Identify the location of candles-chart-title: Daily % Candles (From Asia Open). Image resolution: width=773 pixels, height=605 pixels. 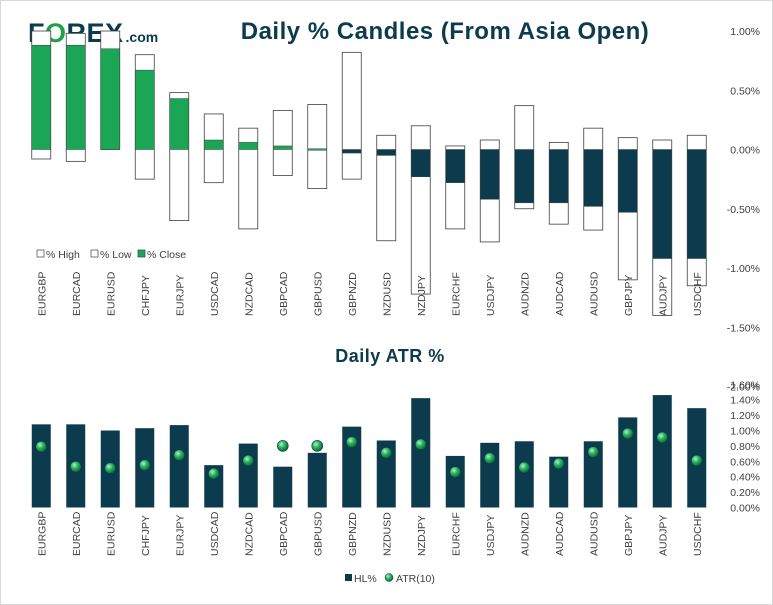
(445, 31).